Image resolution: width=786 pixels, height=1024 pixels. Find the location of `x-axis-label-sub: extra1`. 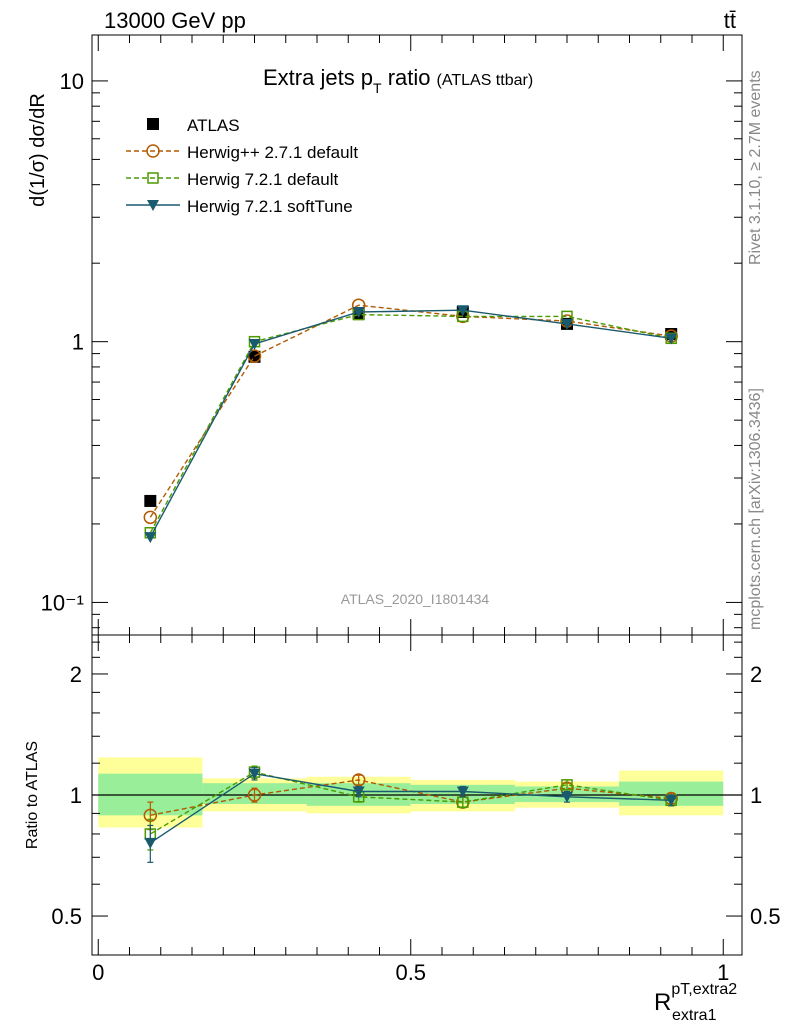

x-axis-label-sub: extra1 is located at coordinates (694, 1015).